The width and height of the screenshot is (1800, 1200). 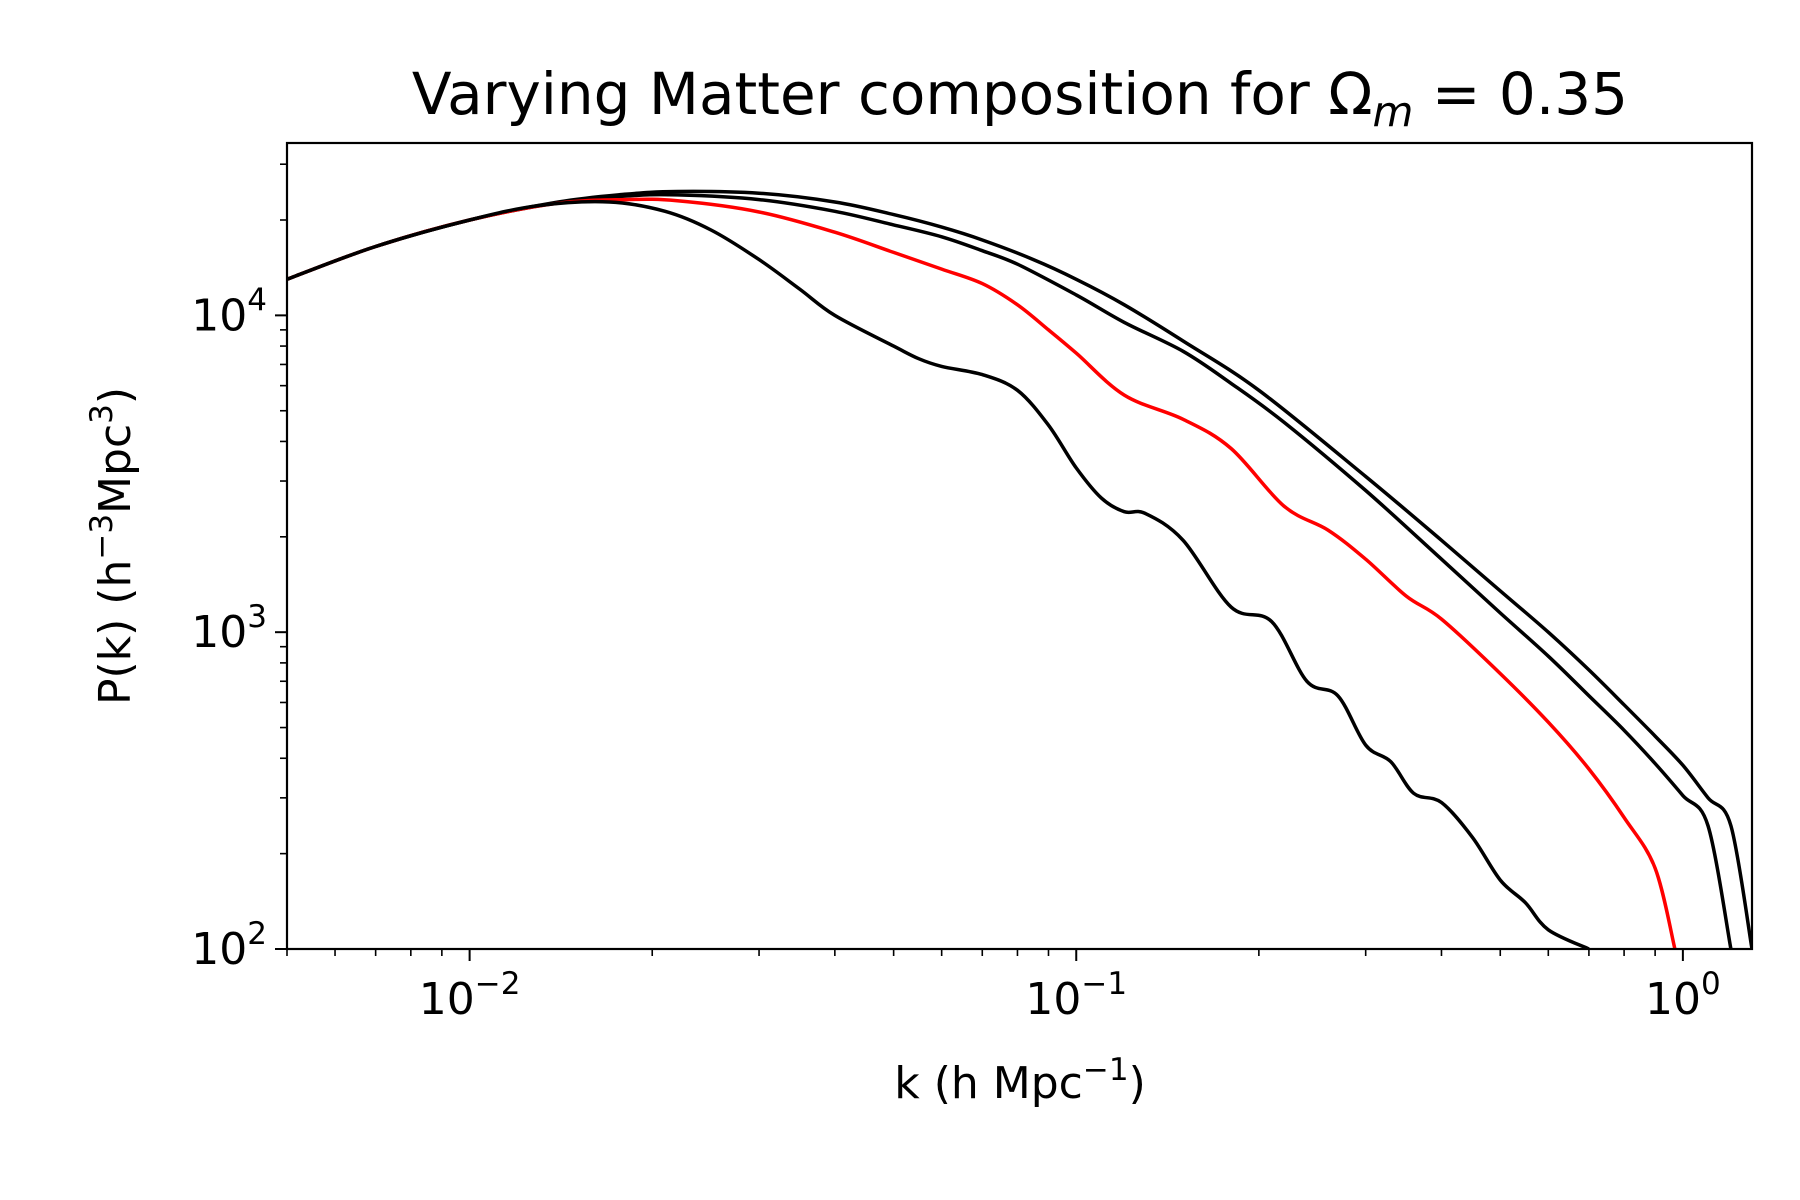 I want to click on x-tick-label: 10⁻¹, so click(x=1076, y=995).